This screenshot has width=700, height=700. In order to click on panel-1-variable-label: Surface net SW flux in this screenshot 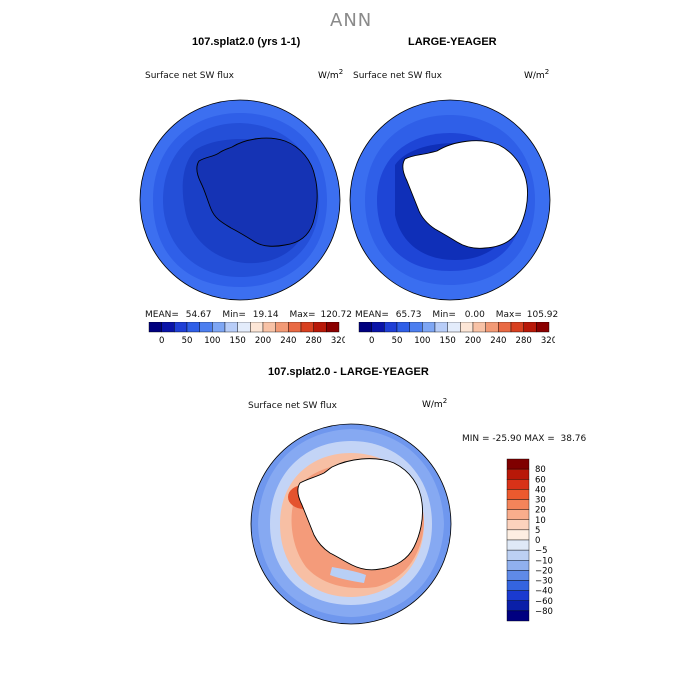, I will do `click(189, 76)`.